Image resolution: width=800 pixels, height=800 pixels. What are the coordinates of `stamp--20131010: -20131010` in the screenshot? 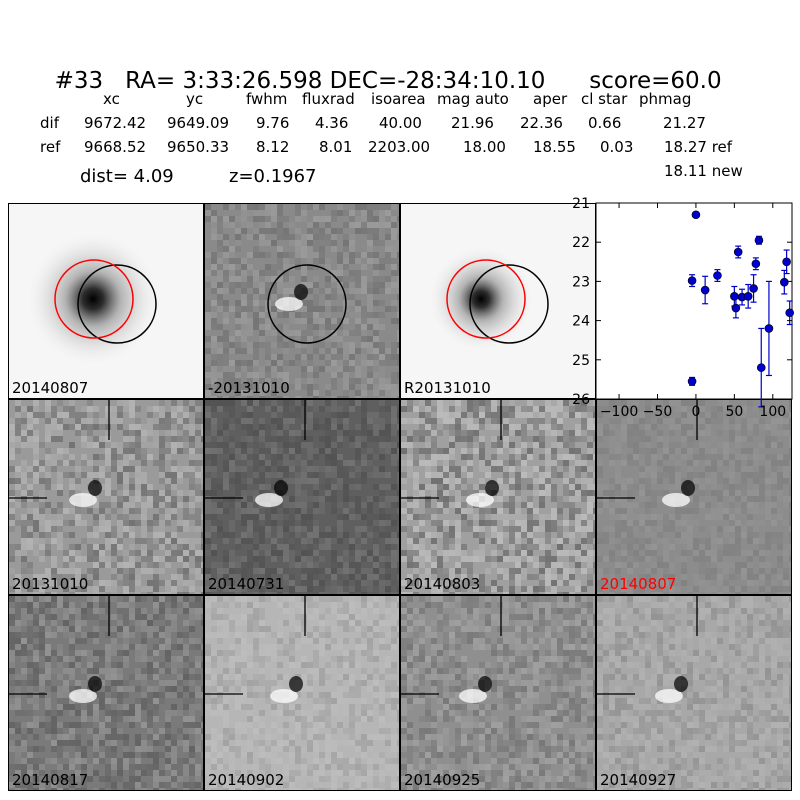 It's located at (302, 301).